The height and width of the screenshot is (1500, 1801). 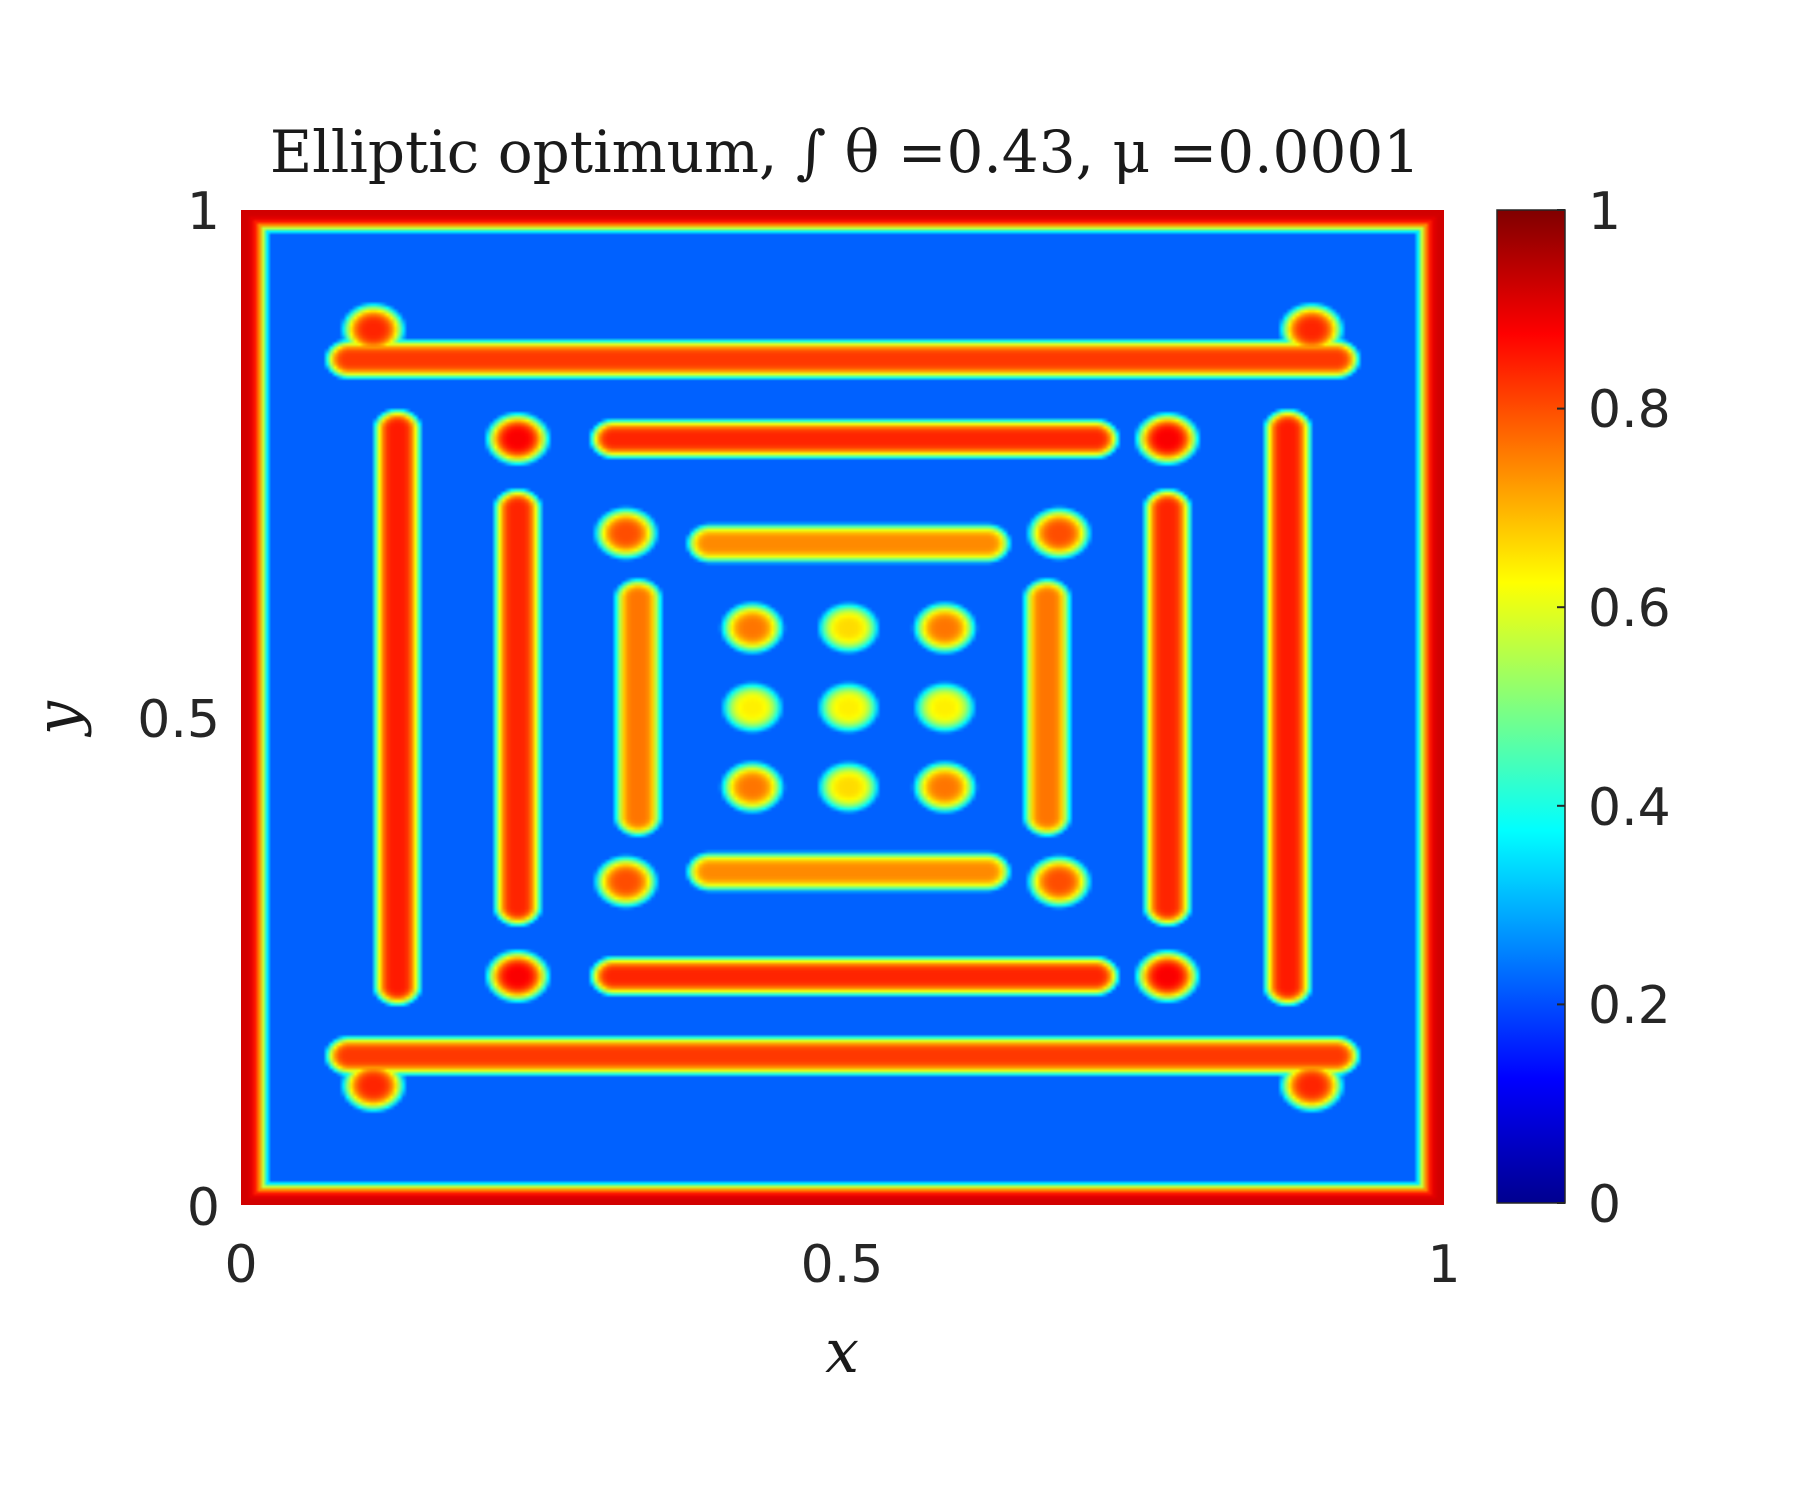 I want to click on x-tick-label: 1, so click(x=1443, y=1265).